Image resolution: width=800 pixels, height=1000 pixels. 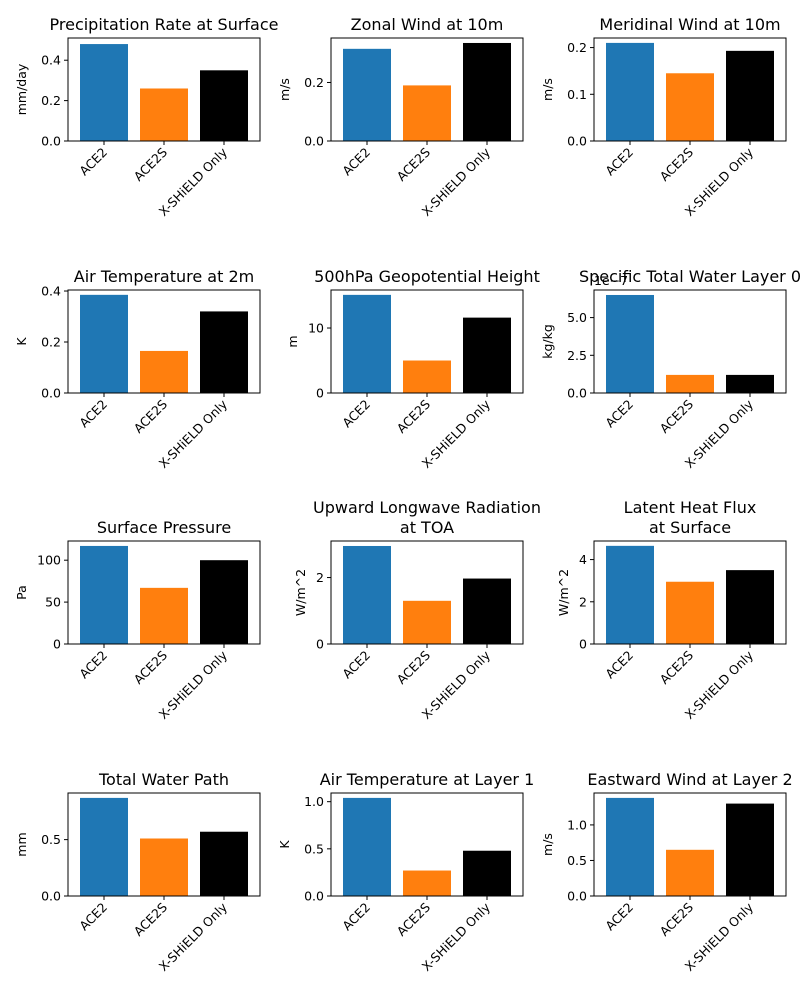 I want to click on y-tick-label: 100, so click(x=49, y=560).